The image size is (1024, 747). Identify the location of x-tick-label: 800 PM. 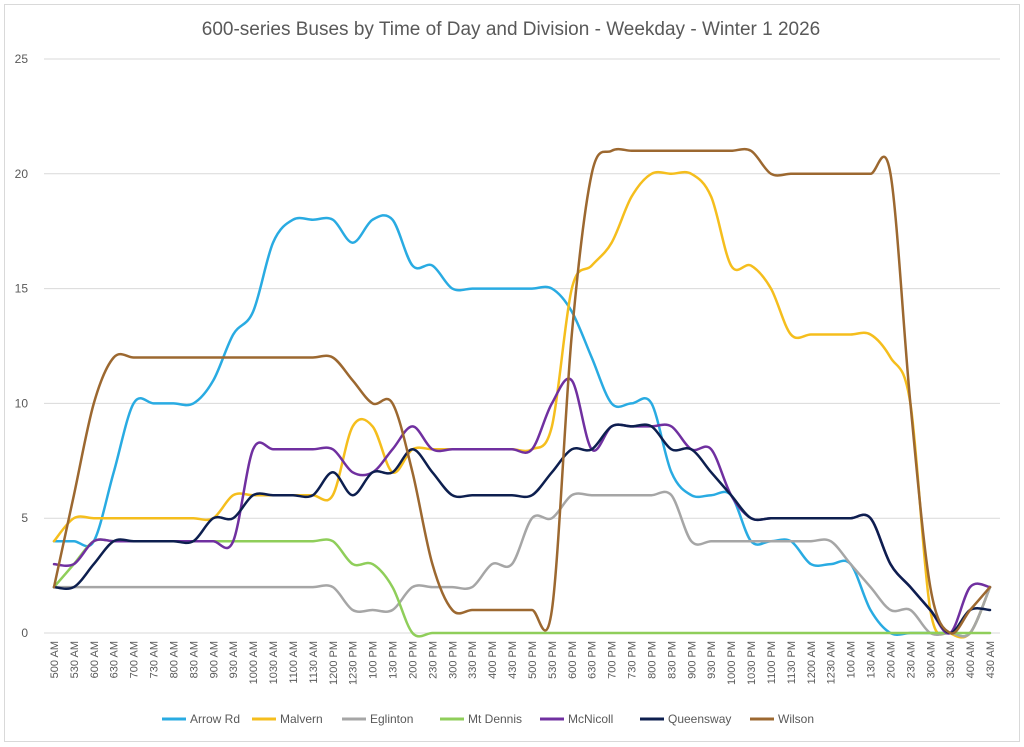
(652, 660).